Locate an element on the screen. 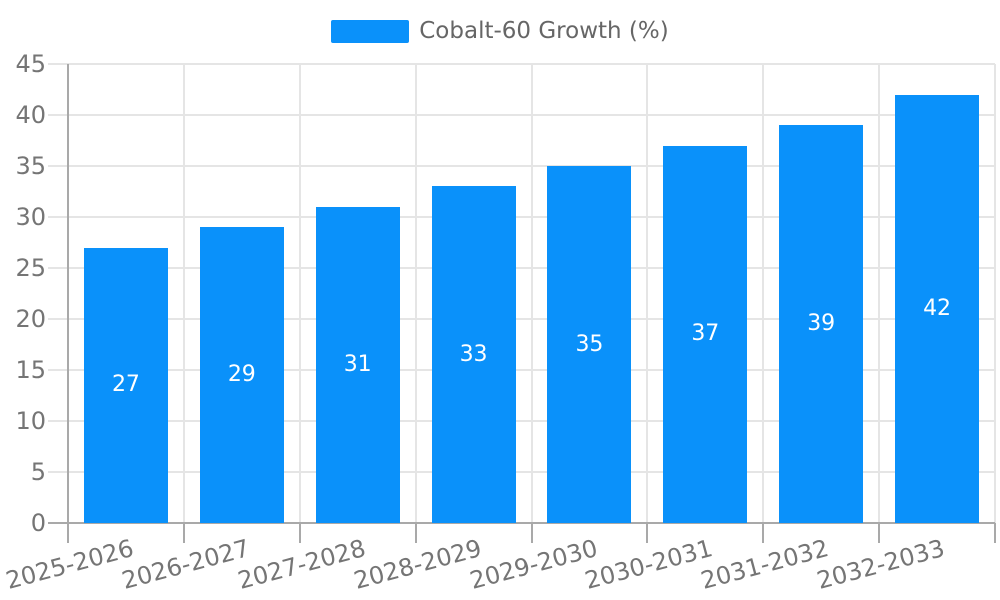 The height and width of the screenshot is (600, 1000). x-tick-label: 2028-2029 is located at coordinates (417, 564).